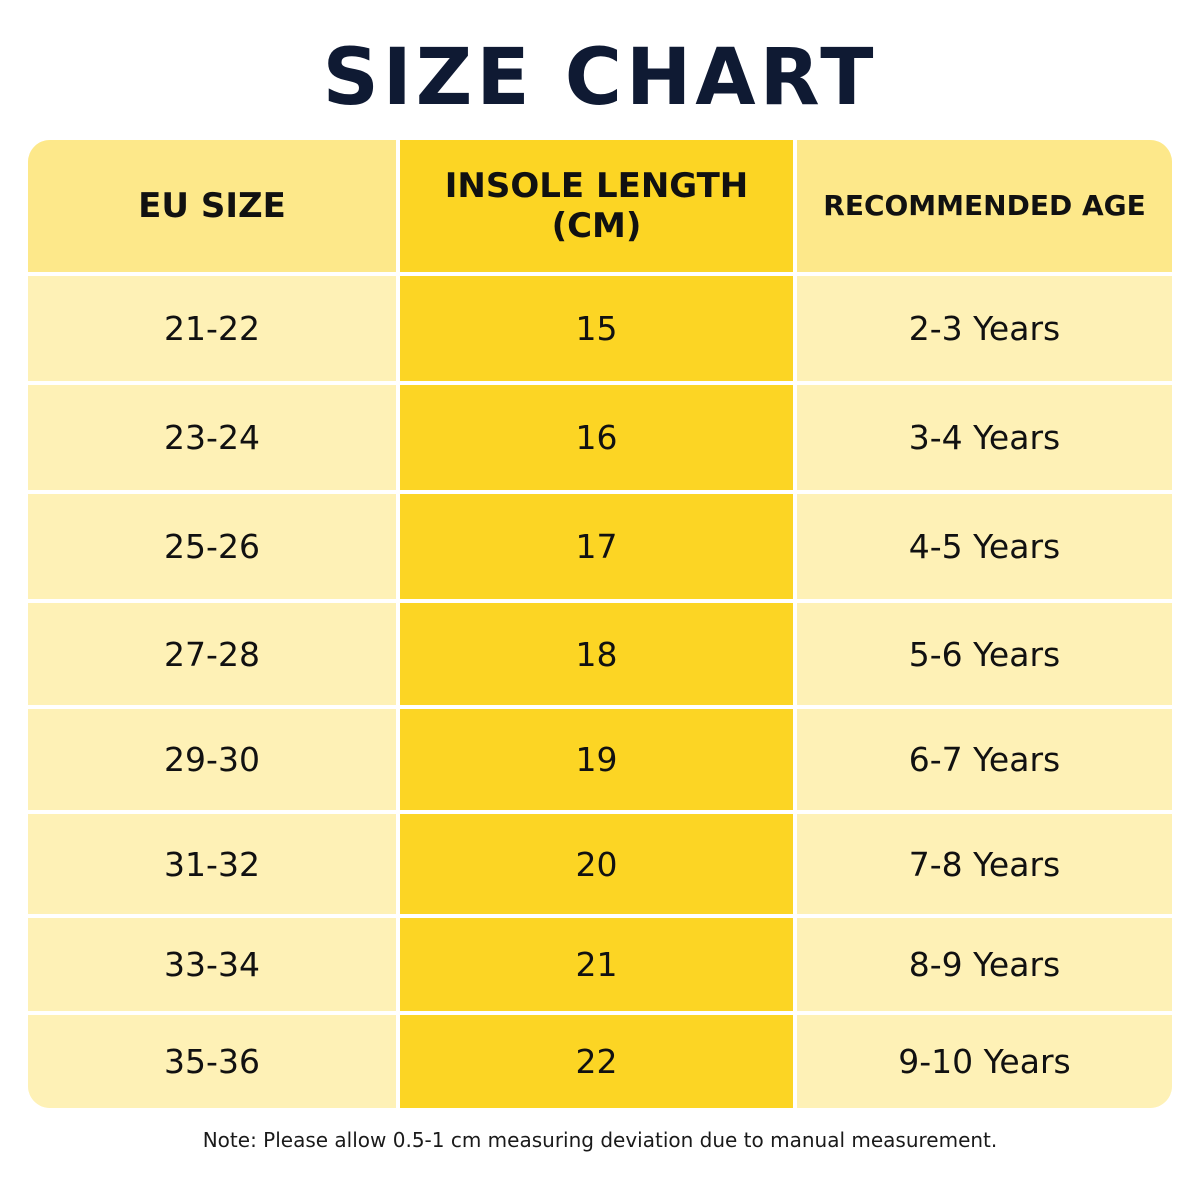 Image resolution: width=1200 pixels, height=1200 pixels. I want to click on cell-recommended-age: 9-10 Years, so click(984, 1061).